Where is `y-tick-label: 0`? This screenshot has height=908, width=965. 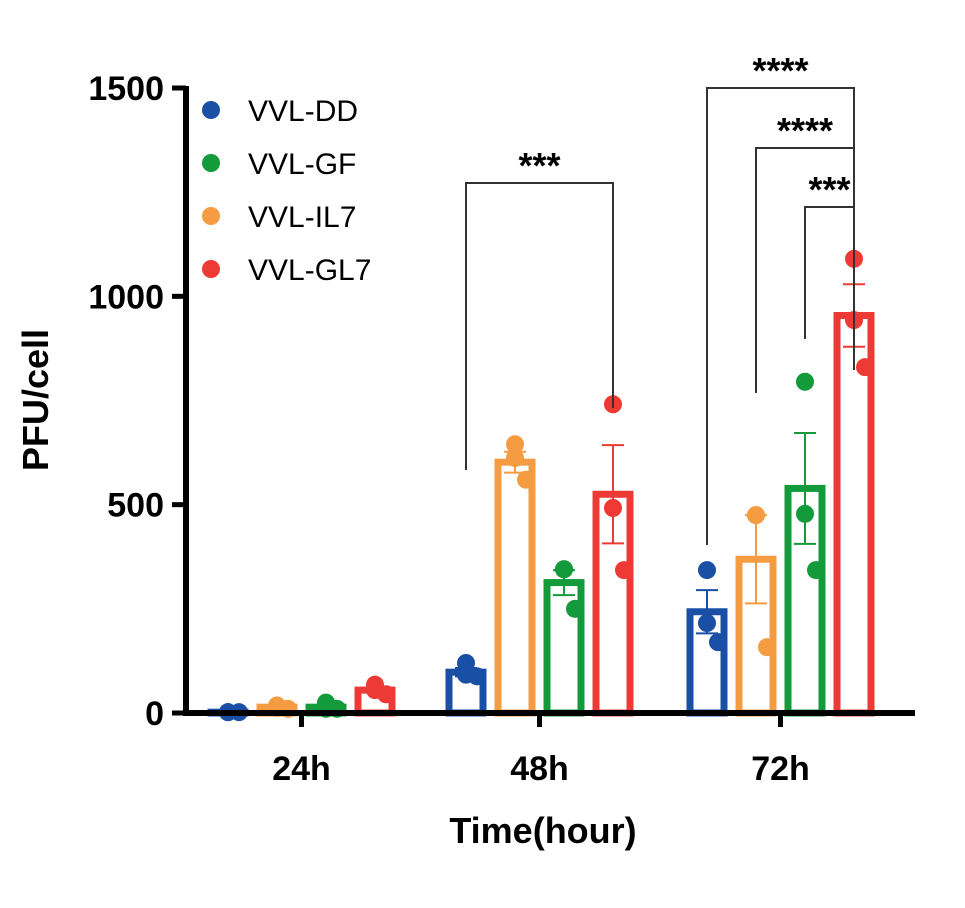
y-tick-label: 0 is located at coordinates (154, 714).